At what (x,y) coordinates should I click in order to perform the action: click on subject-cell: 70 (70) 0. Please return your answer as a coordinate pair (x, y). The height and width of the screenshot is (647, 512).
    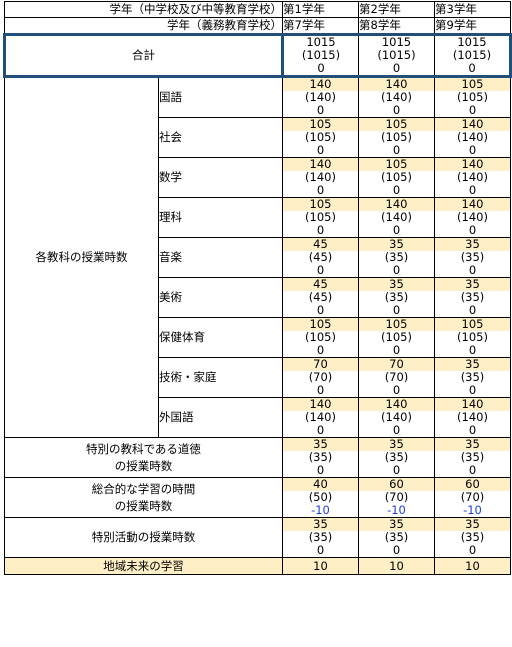
    Looking at the image, I should click on (396, 377).